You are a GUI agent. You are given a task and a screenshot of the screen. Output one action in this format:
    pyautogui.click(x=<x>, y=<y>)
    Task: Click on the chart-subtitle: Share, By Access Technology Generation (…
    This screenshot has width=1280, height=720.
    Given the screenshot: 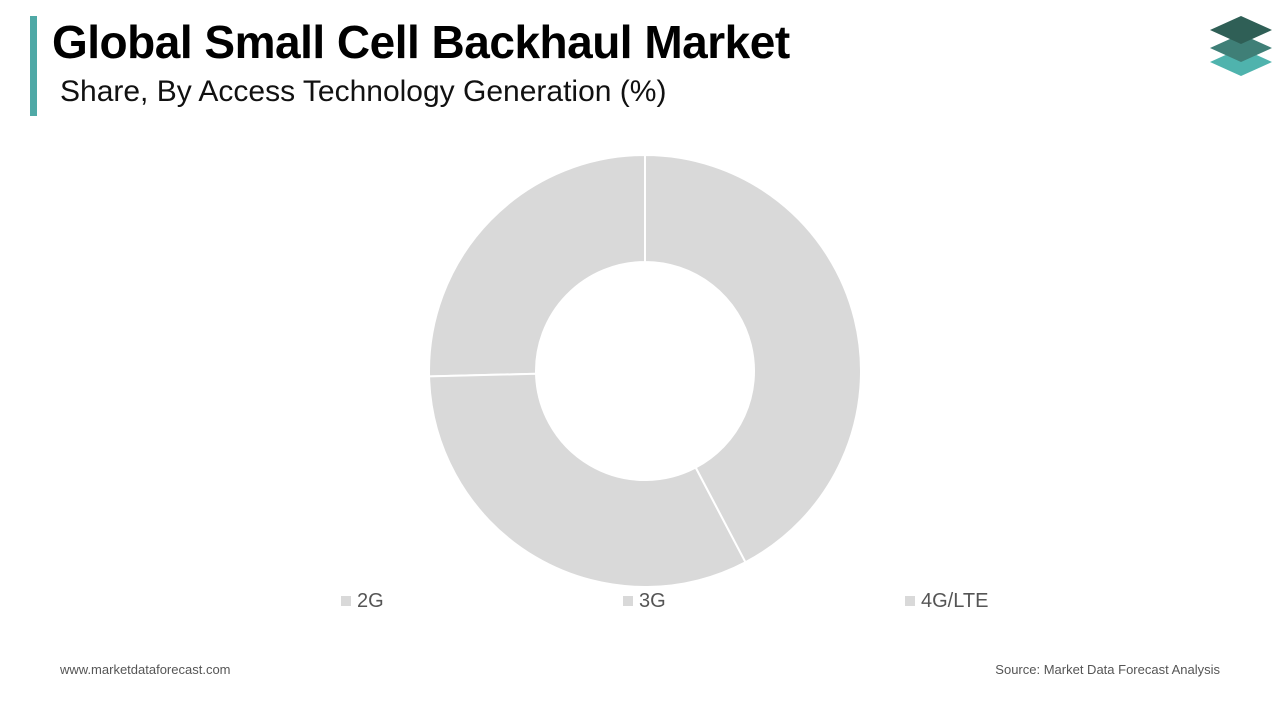 What is the action you would take?
    pyautogui.click(x=363, y=91)
    